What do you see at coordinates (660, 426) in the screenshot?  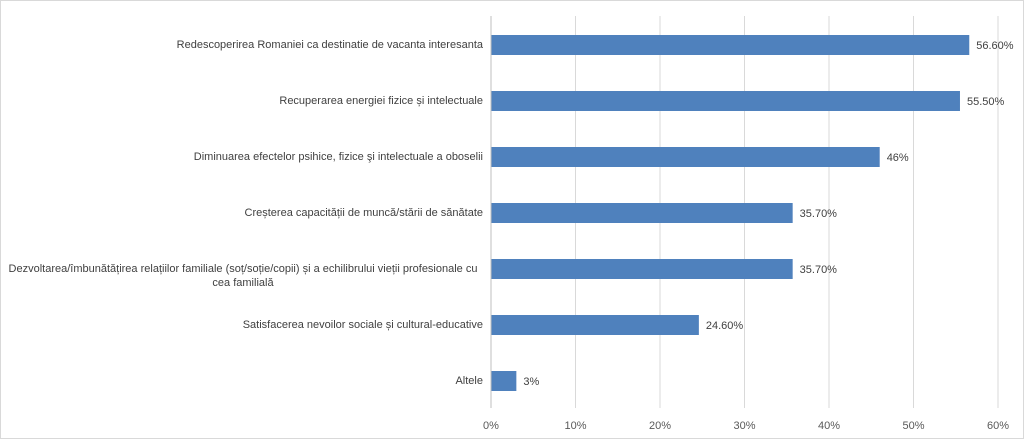 I see `x-tick-label: 20%` at bounding box center [660, 426].